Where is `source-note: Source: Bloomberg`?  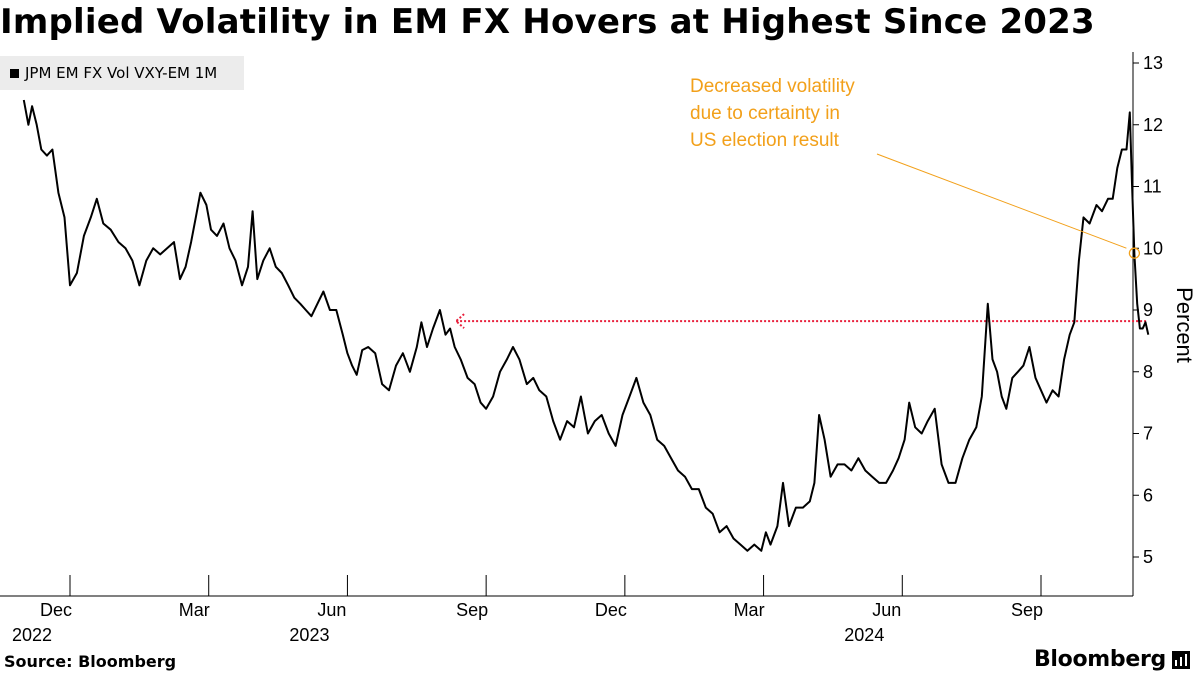
source-note: Source: Bloomberg is located at coordinates (90, 661).